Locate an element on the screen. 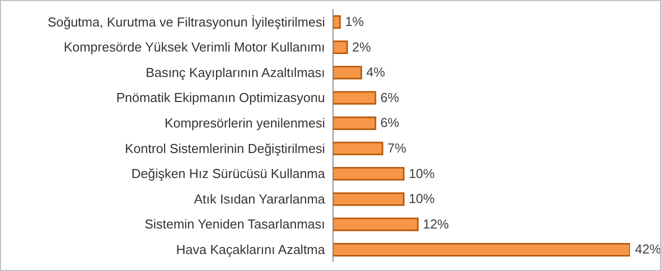  data-label: 4% is located at coordinates (376, 72).